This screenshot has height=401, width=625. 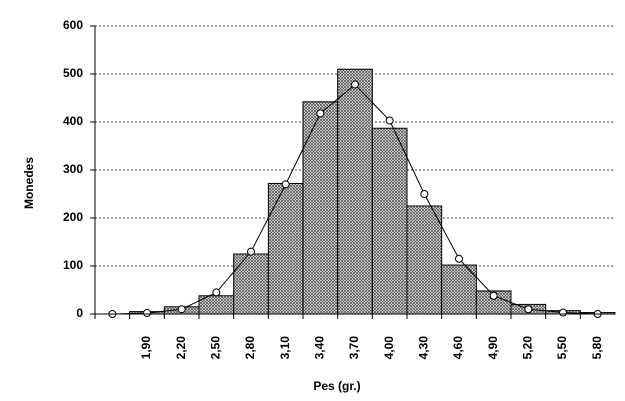 I want to click on x-tick-label: 3,70, so click(x=354, y=348).